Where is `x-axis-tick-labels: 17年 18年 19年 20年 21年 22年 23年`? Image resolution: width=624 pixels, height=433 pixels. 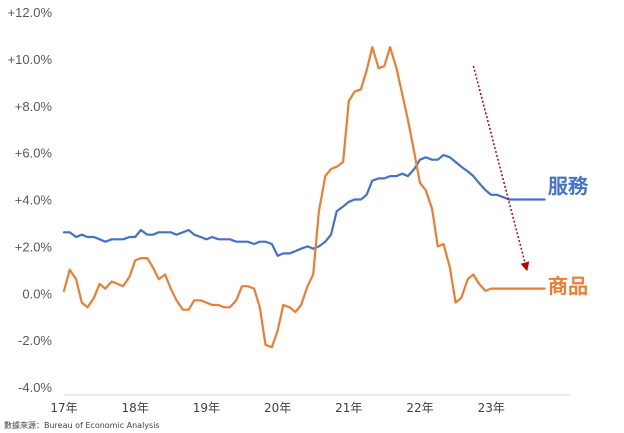 x-axis-tick-labels: 17年 18年 19年 20年 21年 22年 23年 is located at coordinates (277, 408).